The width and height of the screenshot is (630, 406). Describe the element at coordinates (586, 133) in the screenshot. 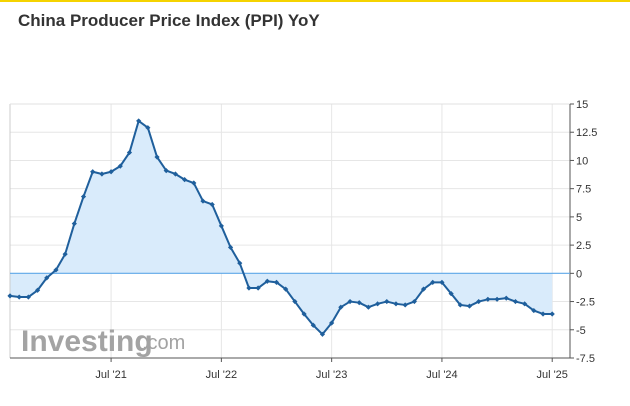

I see `y-tick-label: 12.5` at that location.